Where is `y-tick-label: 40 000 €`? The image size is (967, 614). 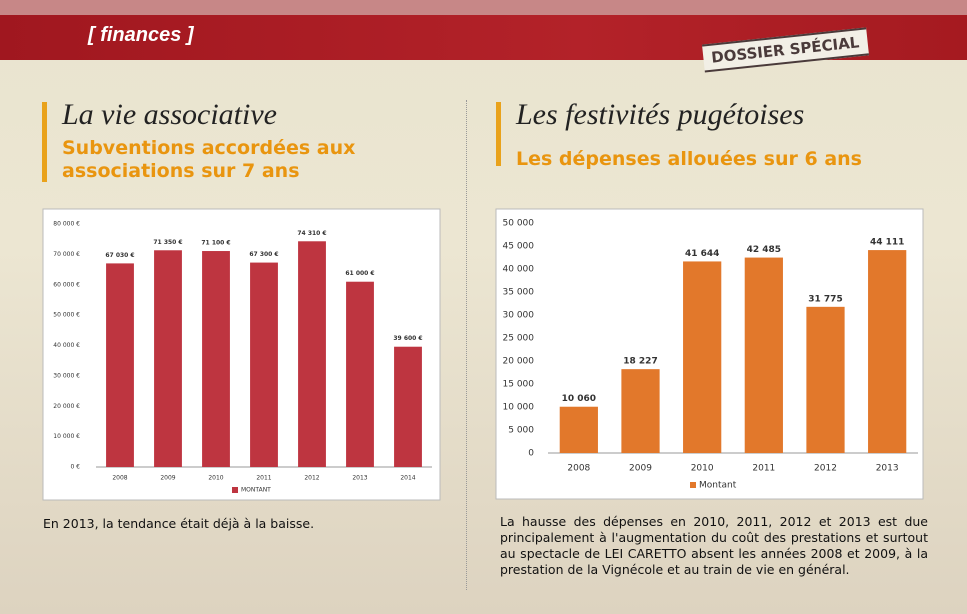
y-tick-label: 40 000 € is located at coordinates (66, 345).